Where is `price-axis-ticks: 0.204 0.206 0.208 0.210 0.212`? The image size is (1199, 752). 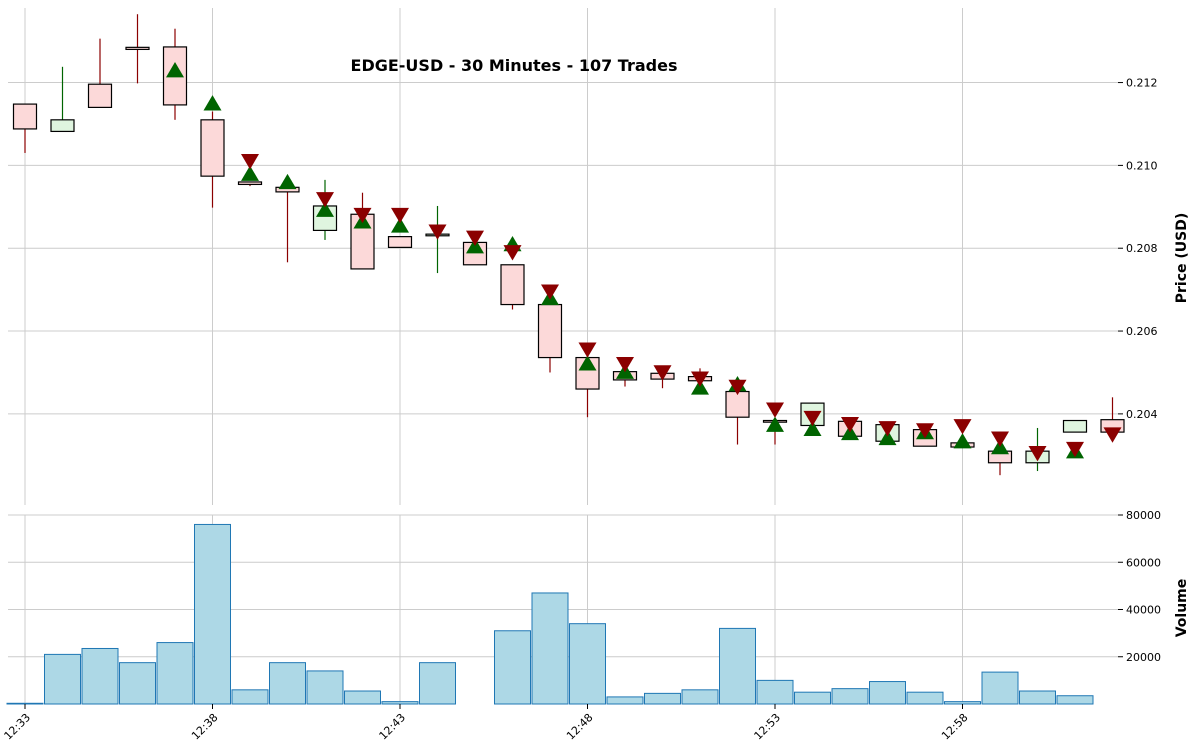
price-axis-ticks: 0.204 0.206 0.208 0.210 0.212 is located at coordinates (1138, 249).